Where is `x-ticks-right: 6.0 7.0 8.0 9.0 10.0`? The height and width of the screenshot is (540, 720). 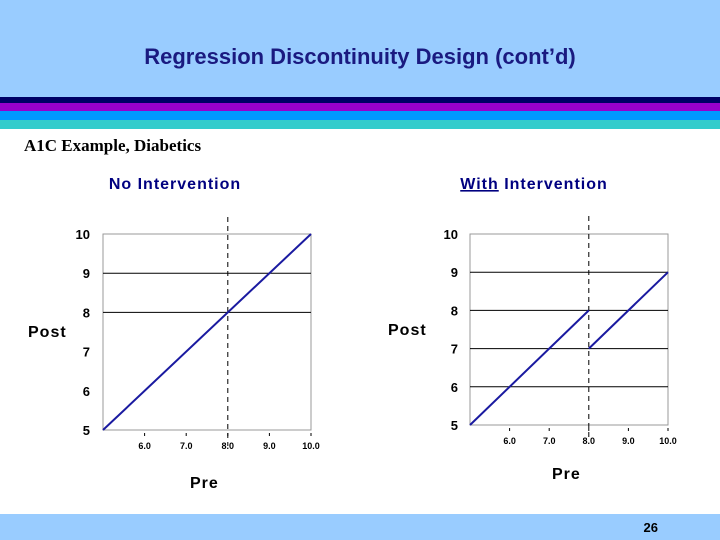 x-ticks-right: 6.0 7.0 8.0 9.0 10.0 is located at coordinates (590, 437).